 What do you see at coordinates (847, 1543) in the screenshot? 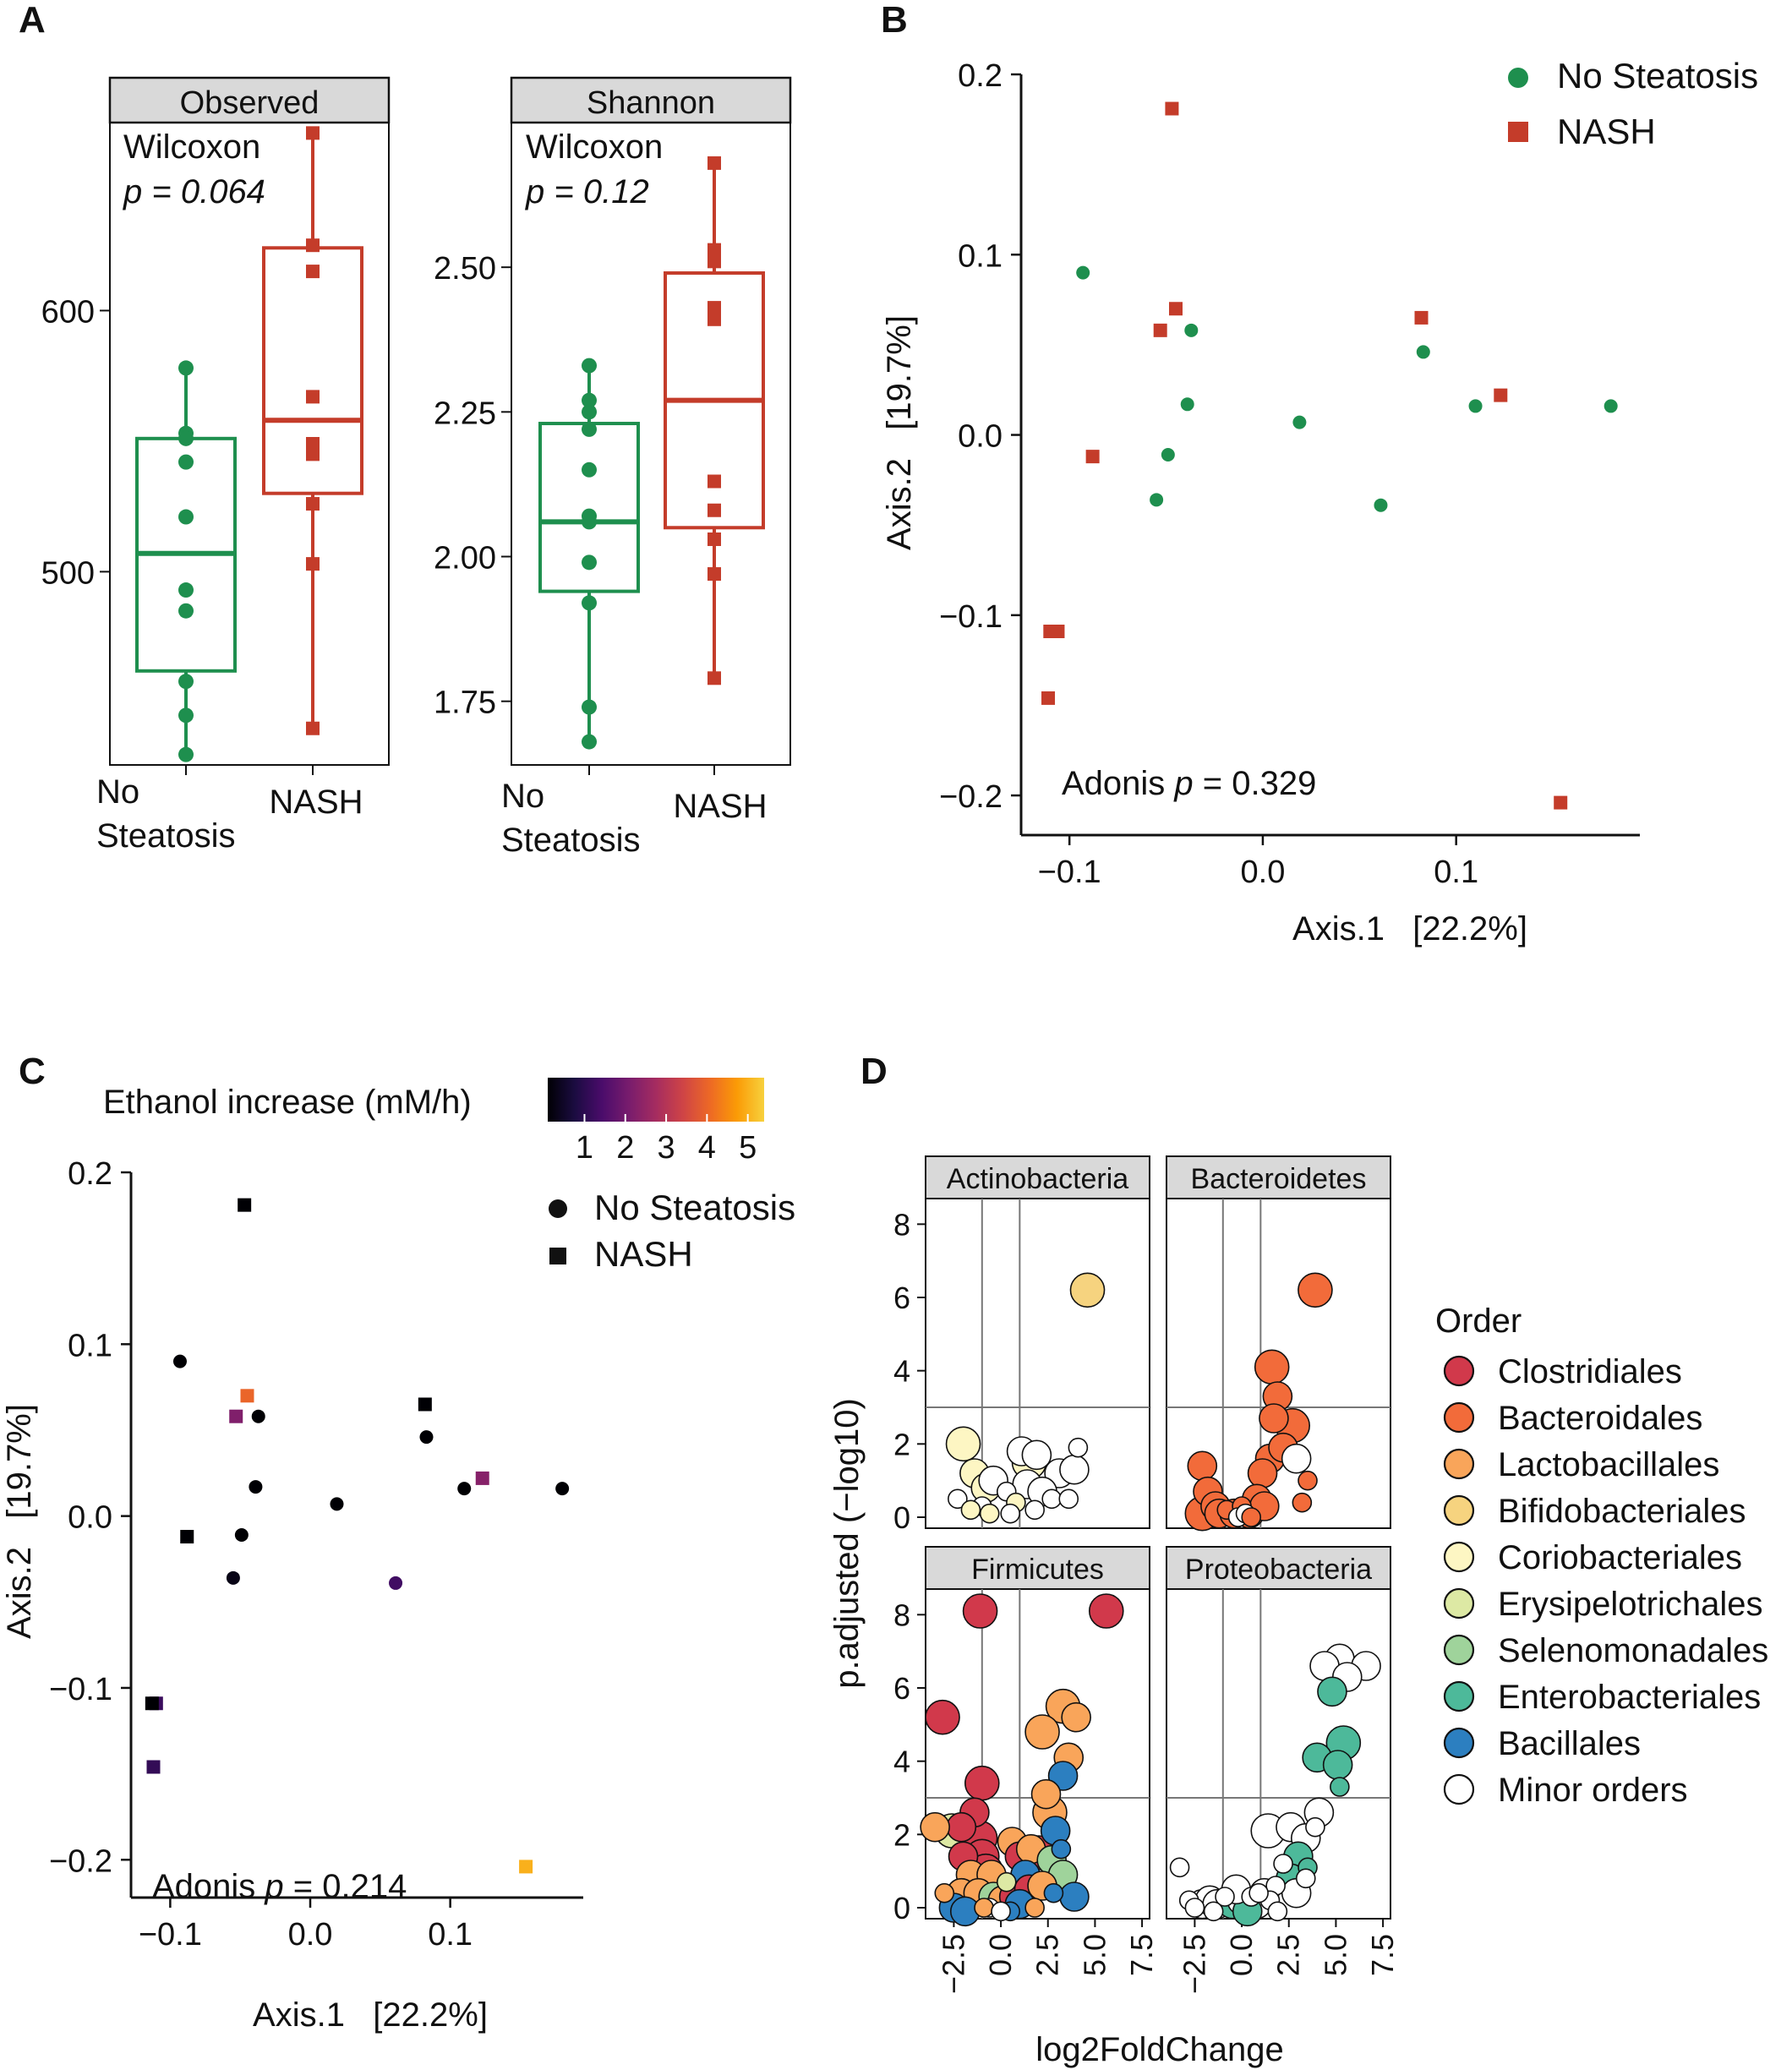
I see `y-axis-title: p.adjusted (−log10)` at bounding box center [847, 1543].